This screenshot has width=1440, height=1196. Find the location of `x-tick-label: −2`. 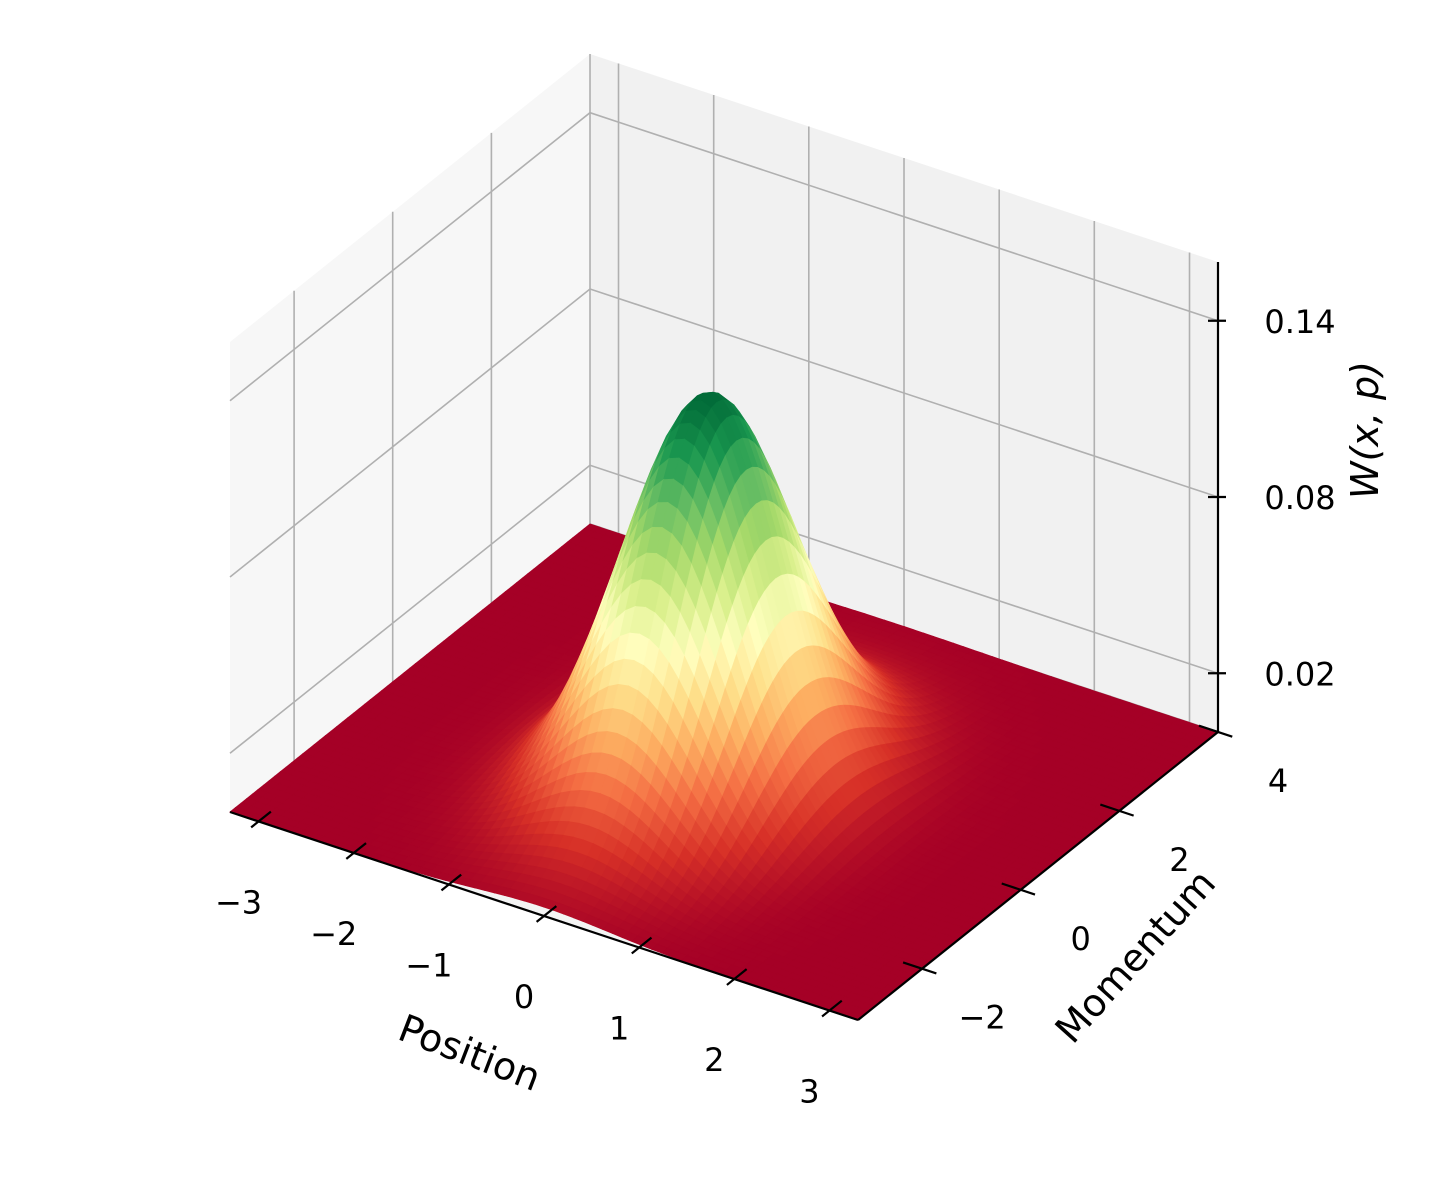

x-tick-label: −2 is located at coordinates (333, 934).